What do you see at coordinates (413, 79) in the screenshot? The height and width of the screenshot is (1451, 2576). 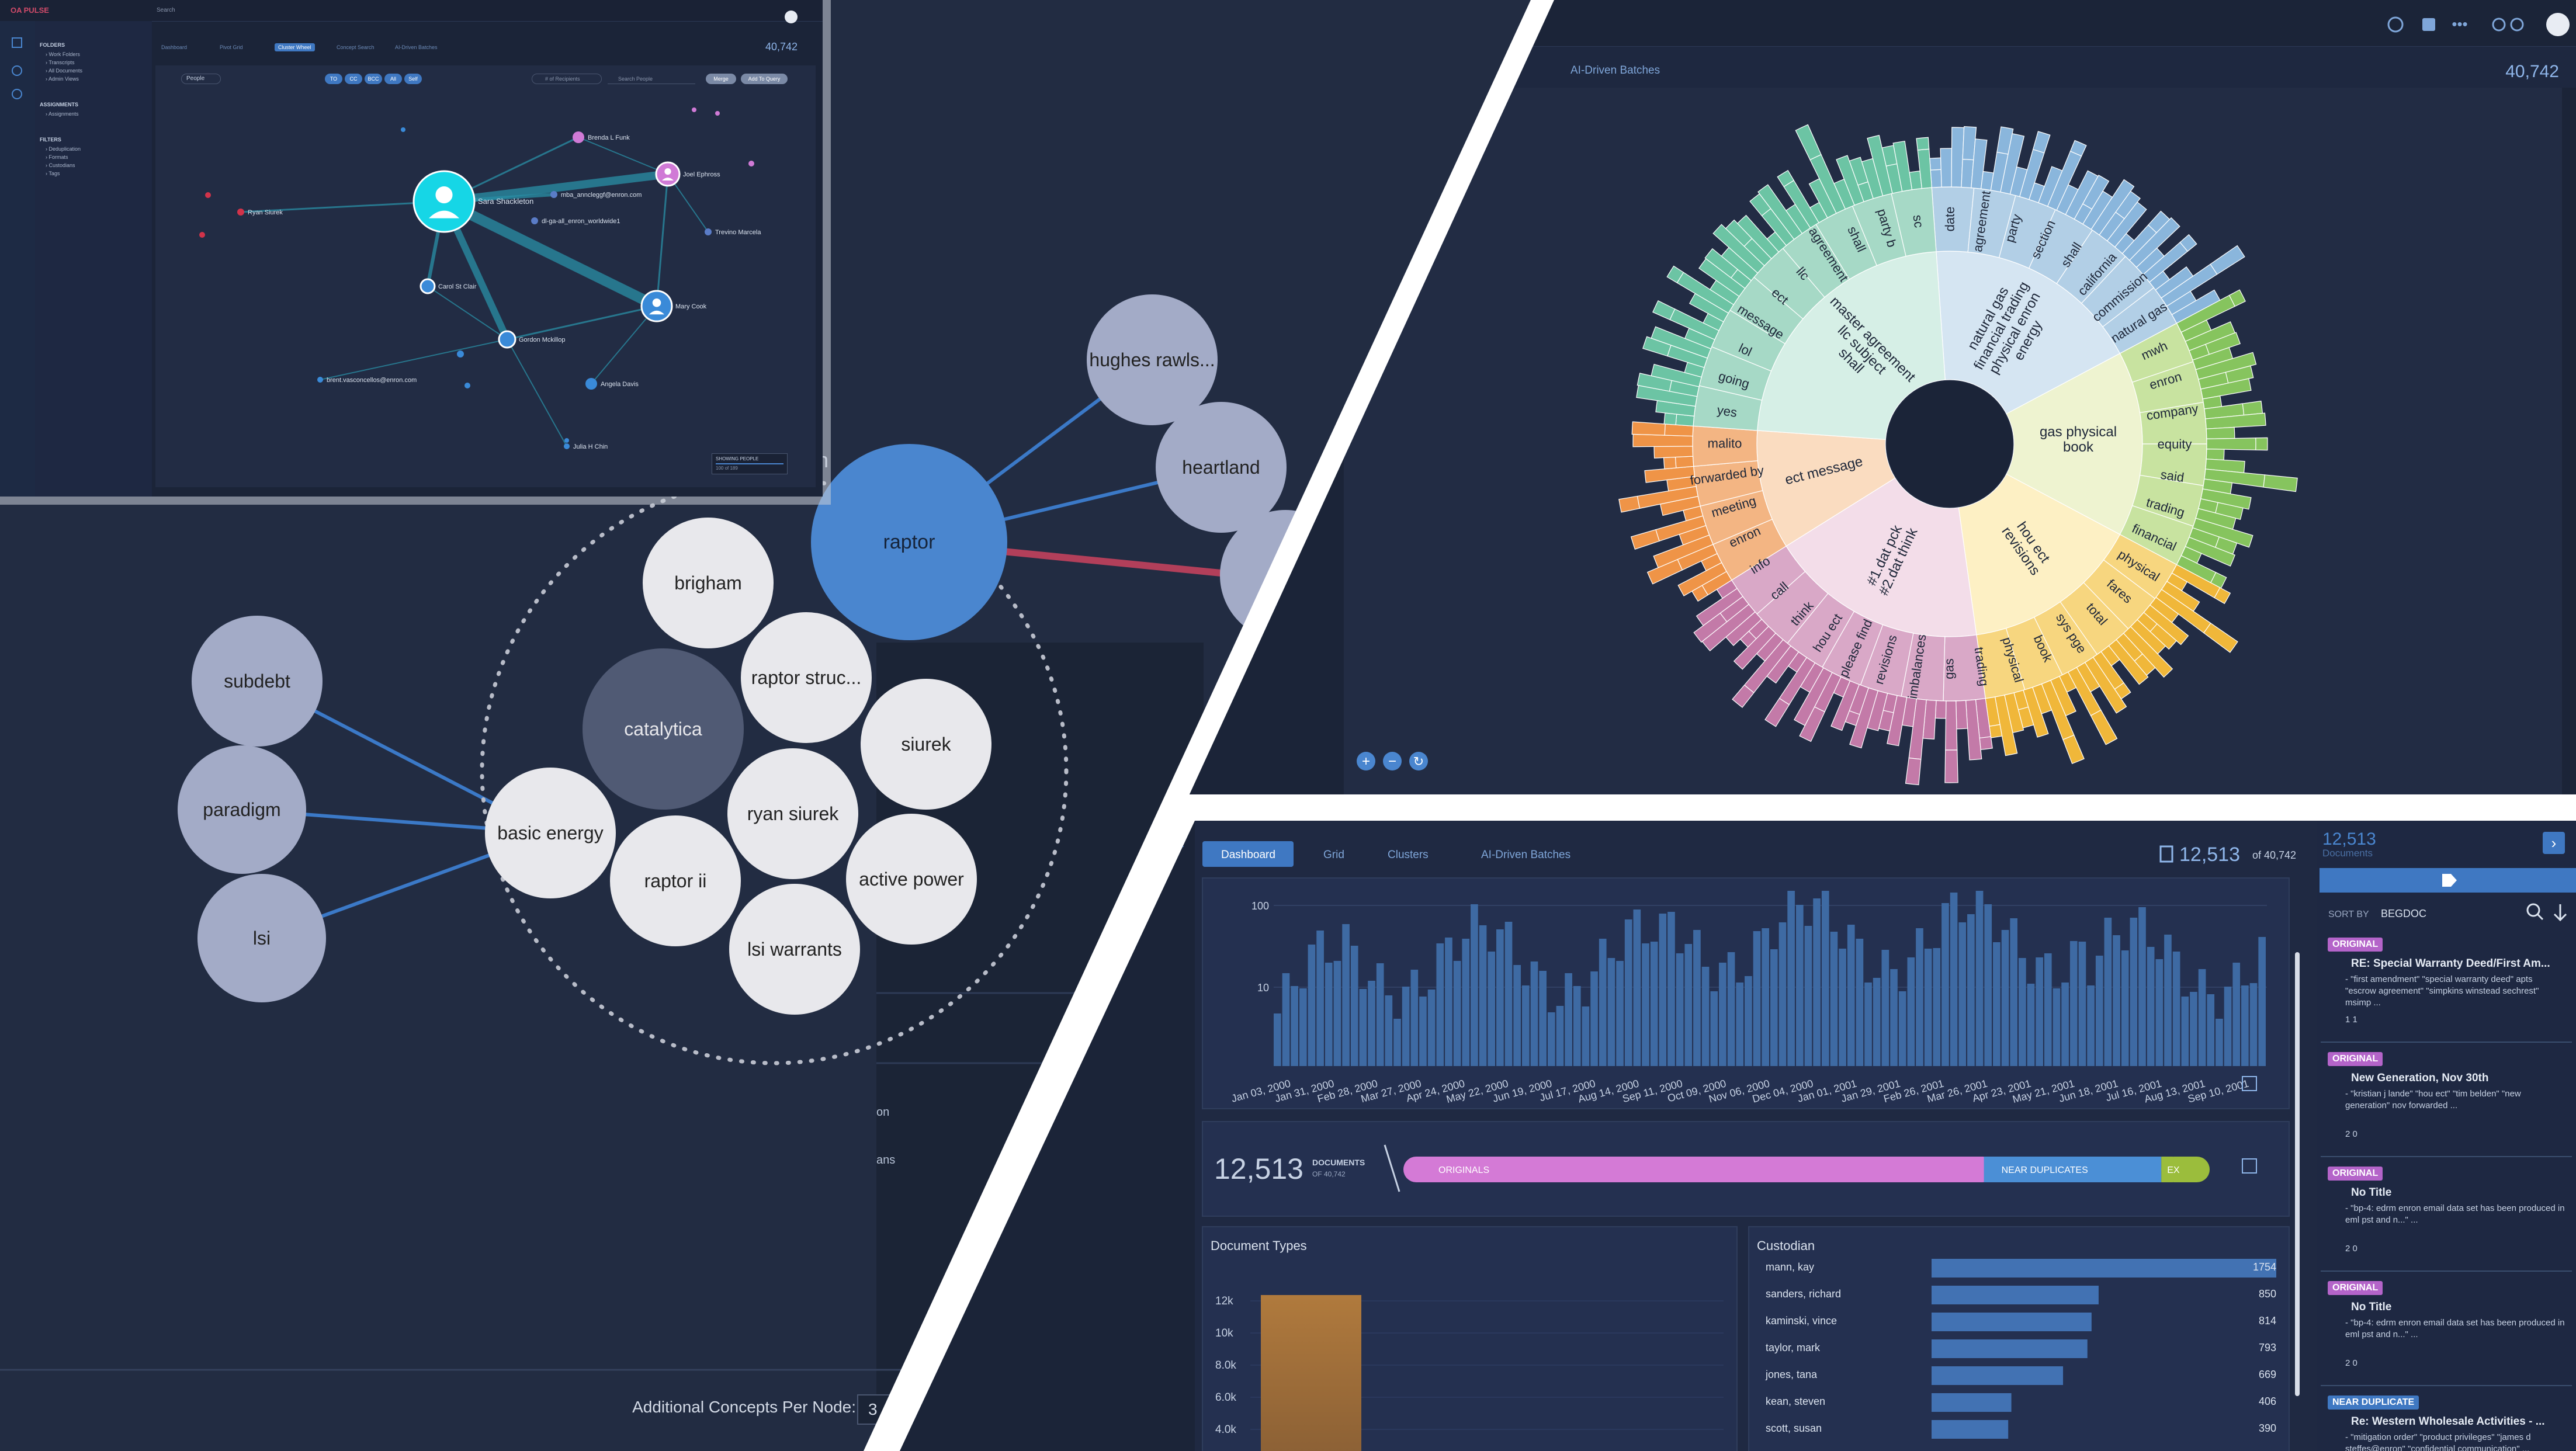 I see `filter-chip: Self` at bounding box center [413, 79].